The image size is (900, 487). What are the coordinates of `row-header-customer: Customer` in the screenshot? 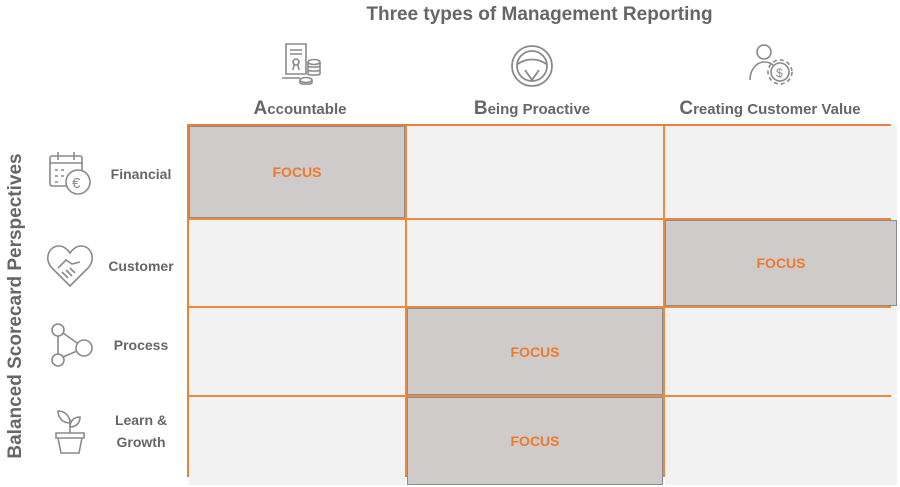 It's located at (115, 266).